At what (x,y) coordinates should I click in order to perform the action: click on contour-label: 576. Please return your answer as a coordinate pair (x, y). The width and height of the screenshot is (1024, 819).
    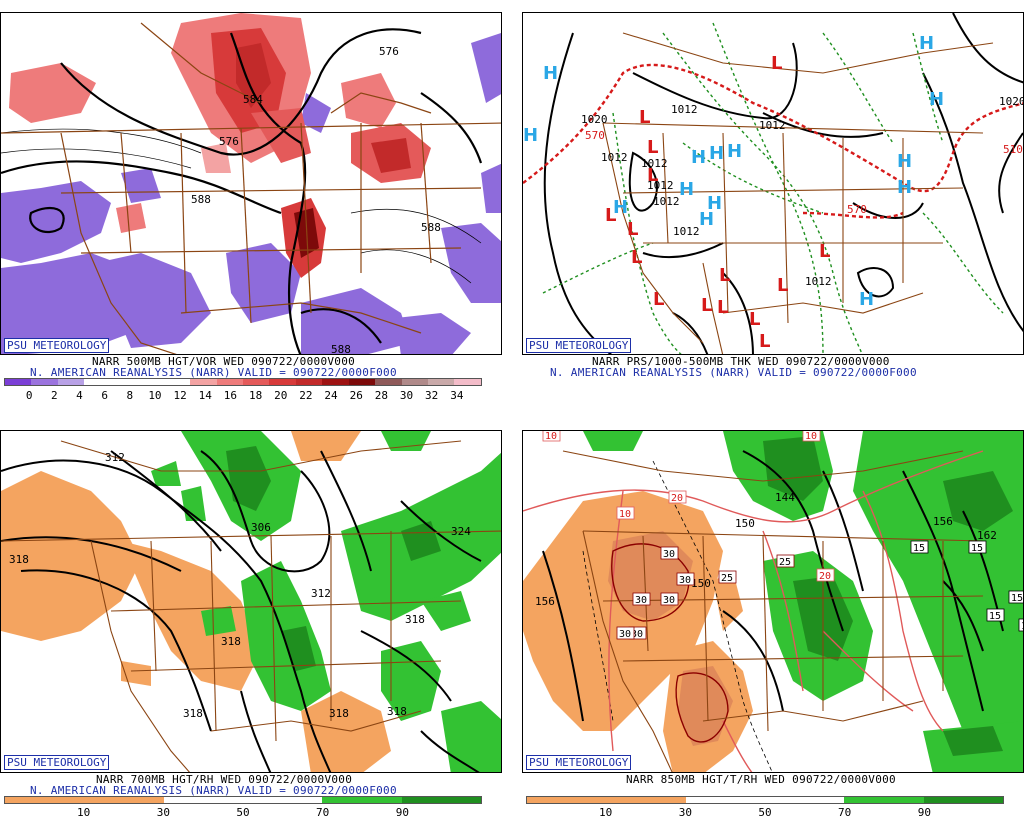
    Looking at the image, I should click on (229, 141).